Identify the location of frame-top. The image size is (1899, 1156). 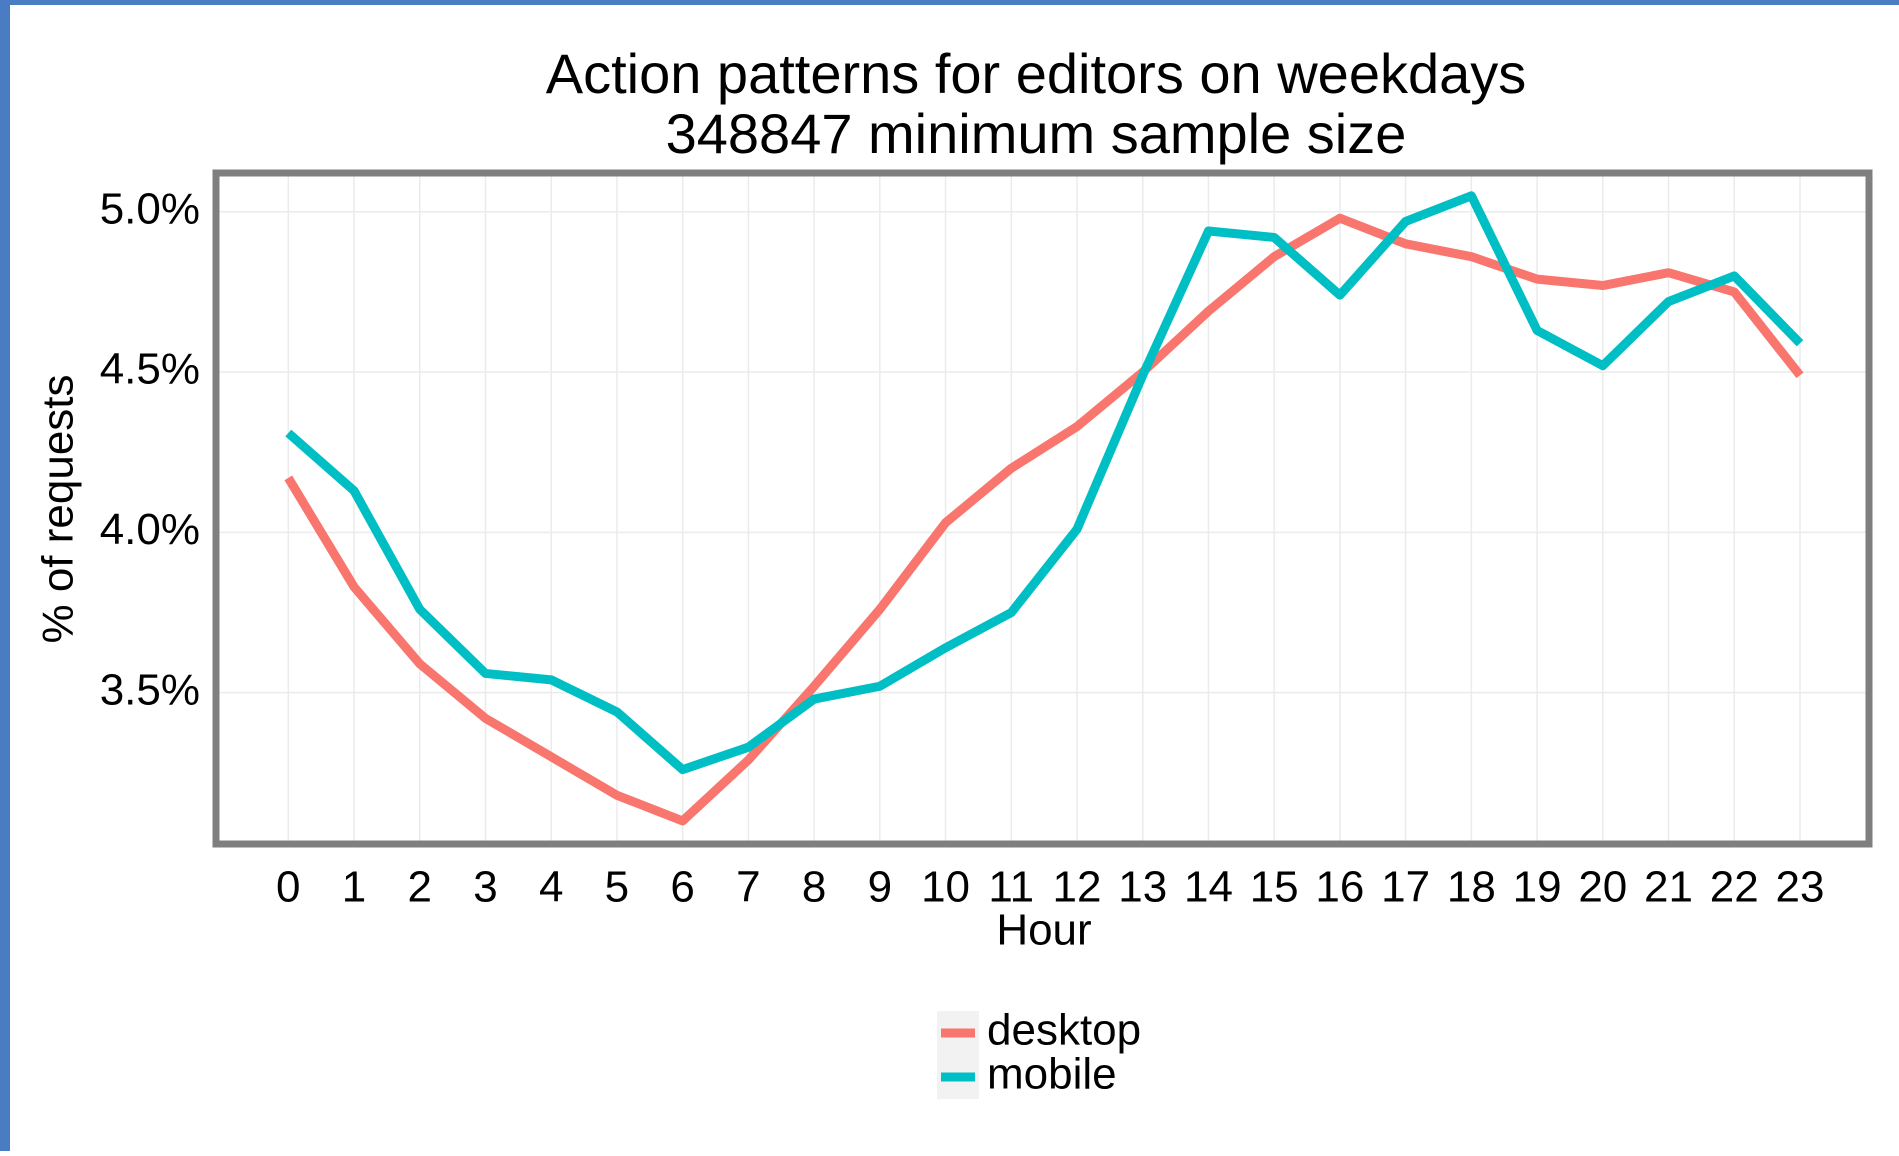
(949, 2).